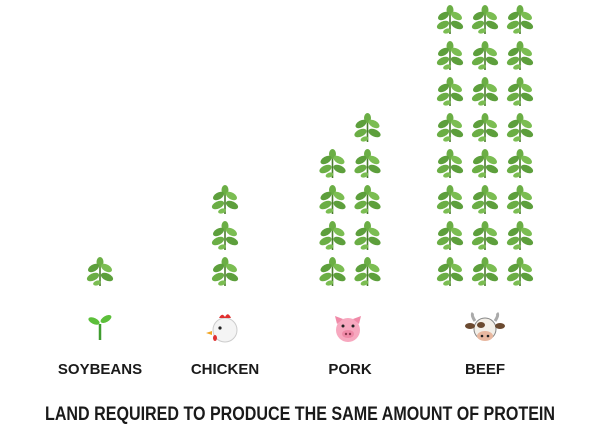 The height and width of the screenshot is (441, 599). I want to click on cow-icon, so click(485, 326).